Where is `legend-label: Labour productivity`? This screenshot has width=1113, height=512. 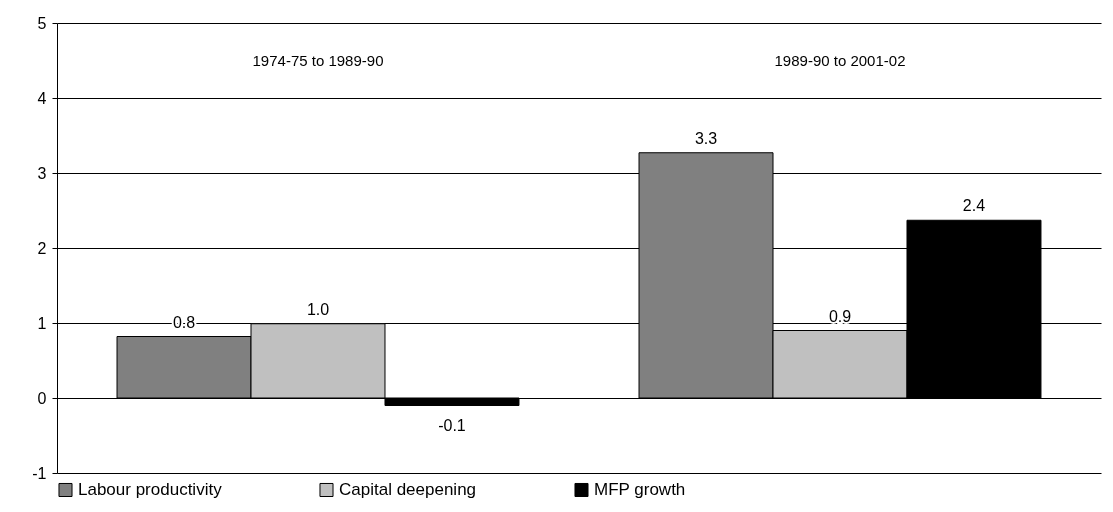 legend-label: Labour productivity is located at coordinates (150, 489).